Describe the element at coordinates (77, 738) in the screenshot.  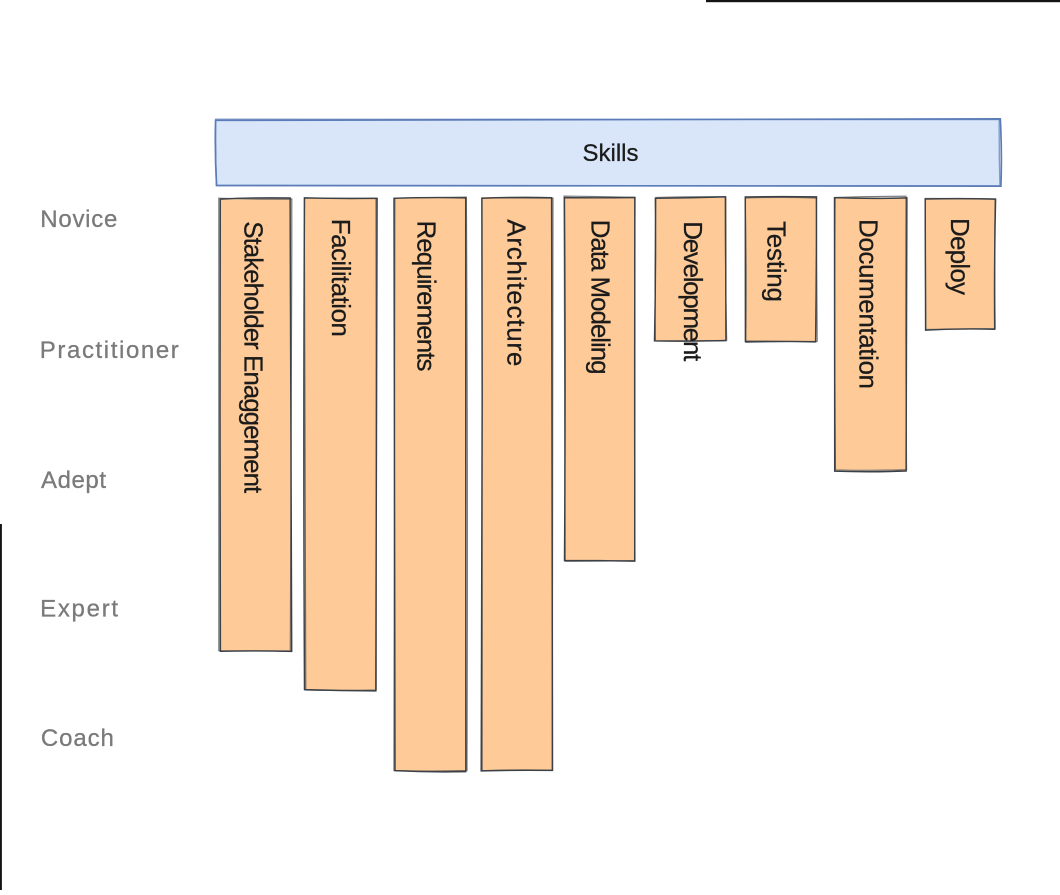
I see `svg-text: Coach` at that location.